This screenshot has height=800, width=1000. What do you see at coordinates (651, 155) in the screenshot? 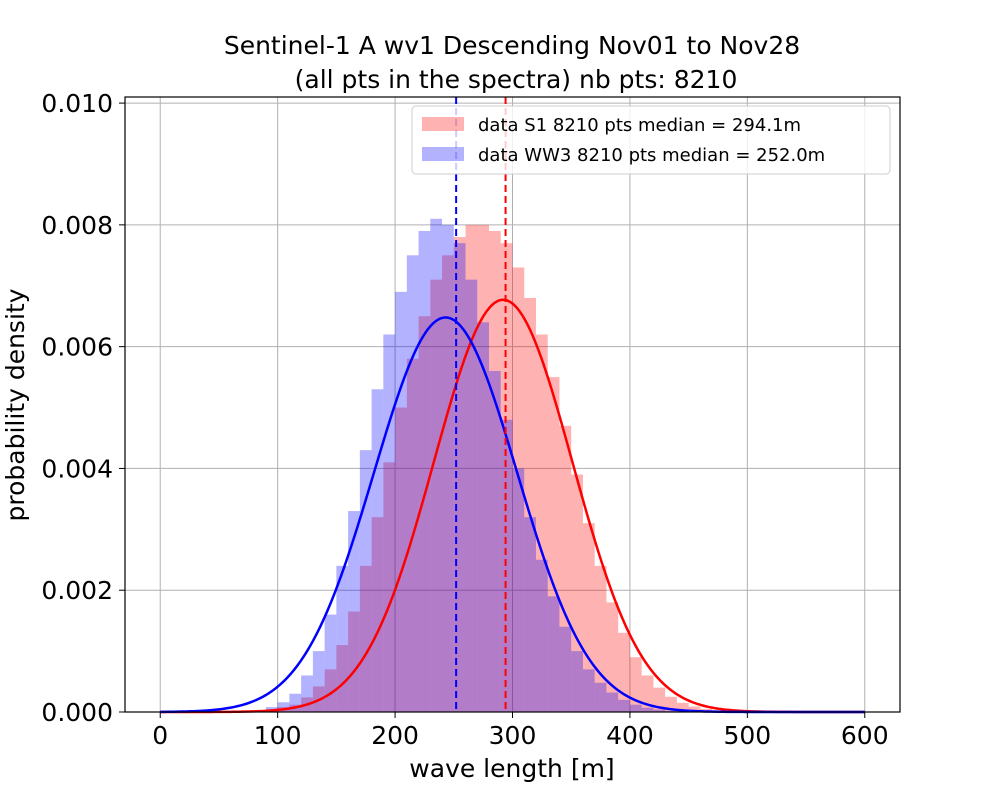
I see `legend-label-ww3: data WW3 8210 pts median = 252.0m` at bounding box center [651, 155].